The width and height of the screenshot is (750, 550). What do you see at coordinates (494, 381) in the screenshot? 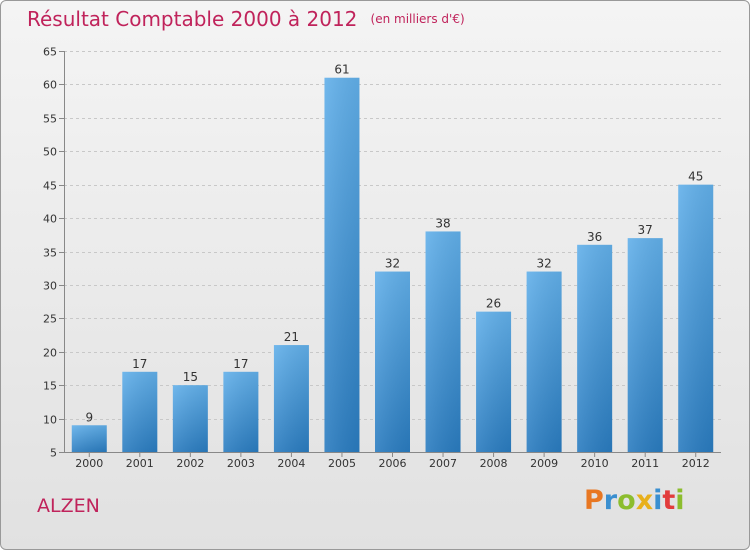
I see `bar-shade-2008` at bounding box center [494, 381].